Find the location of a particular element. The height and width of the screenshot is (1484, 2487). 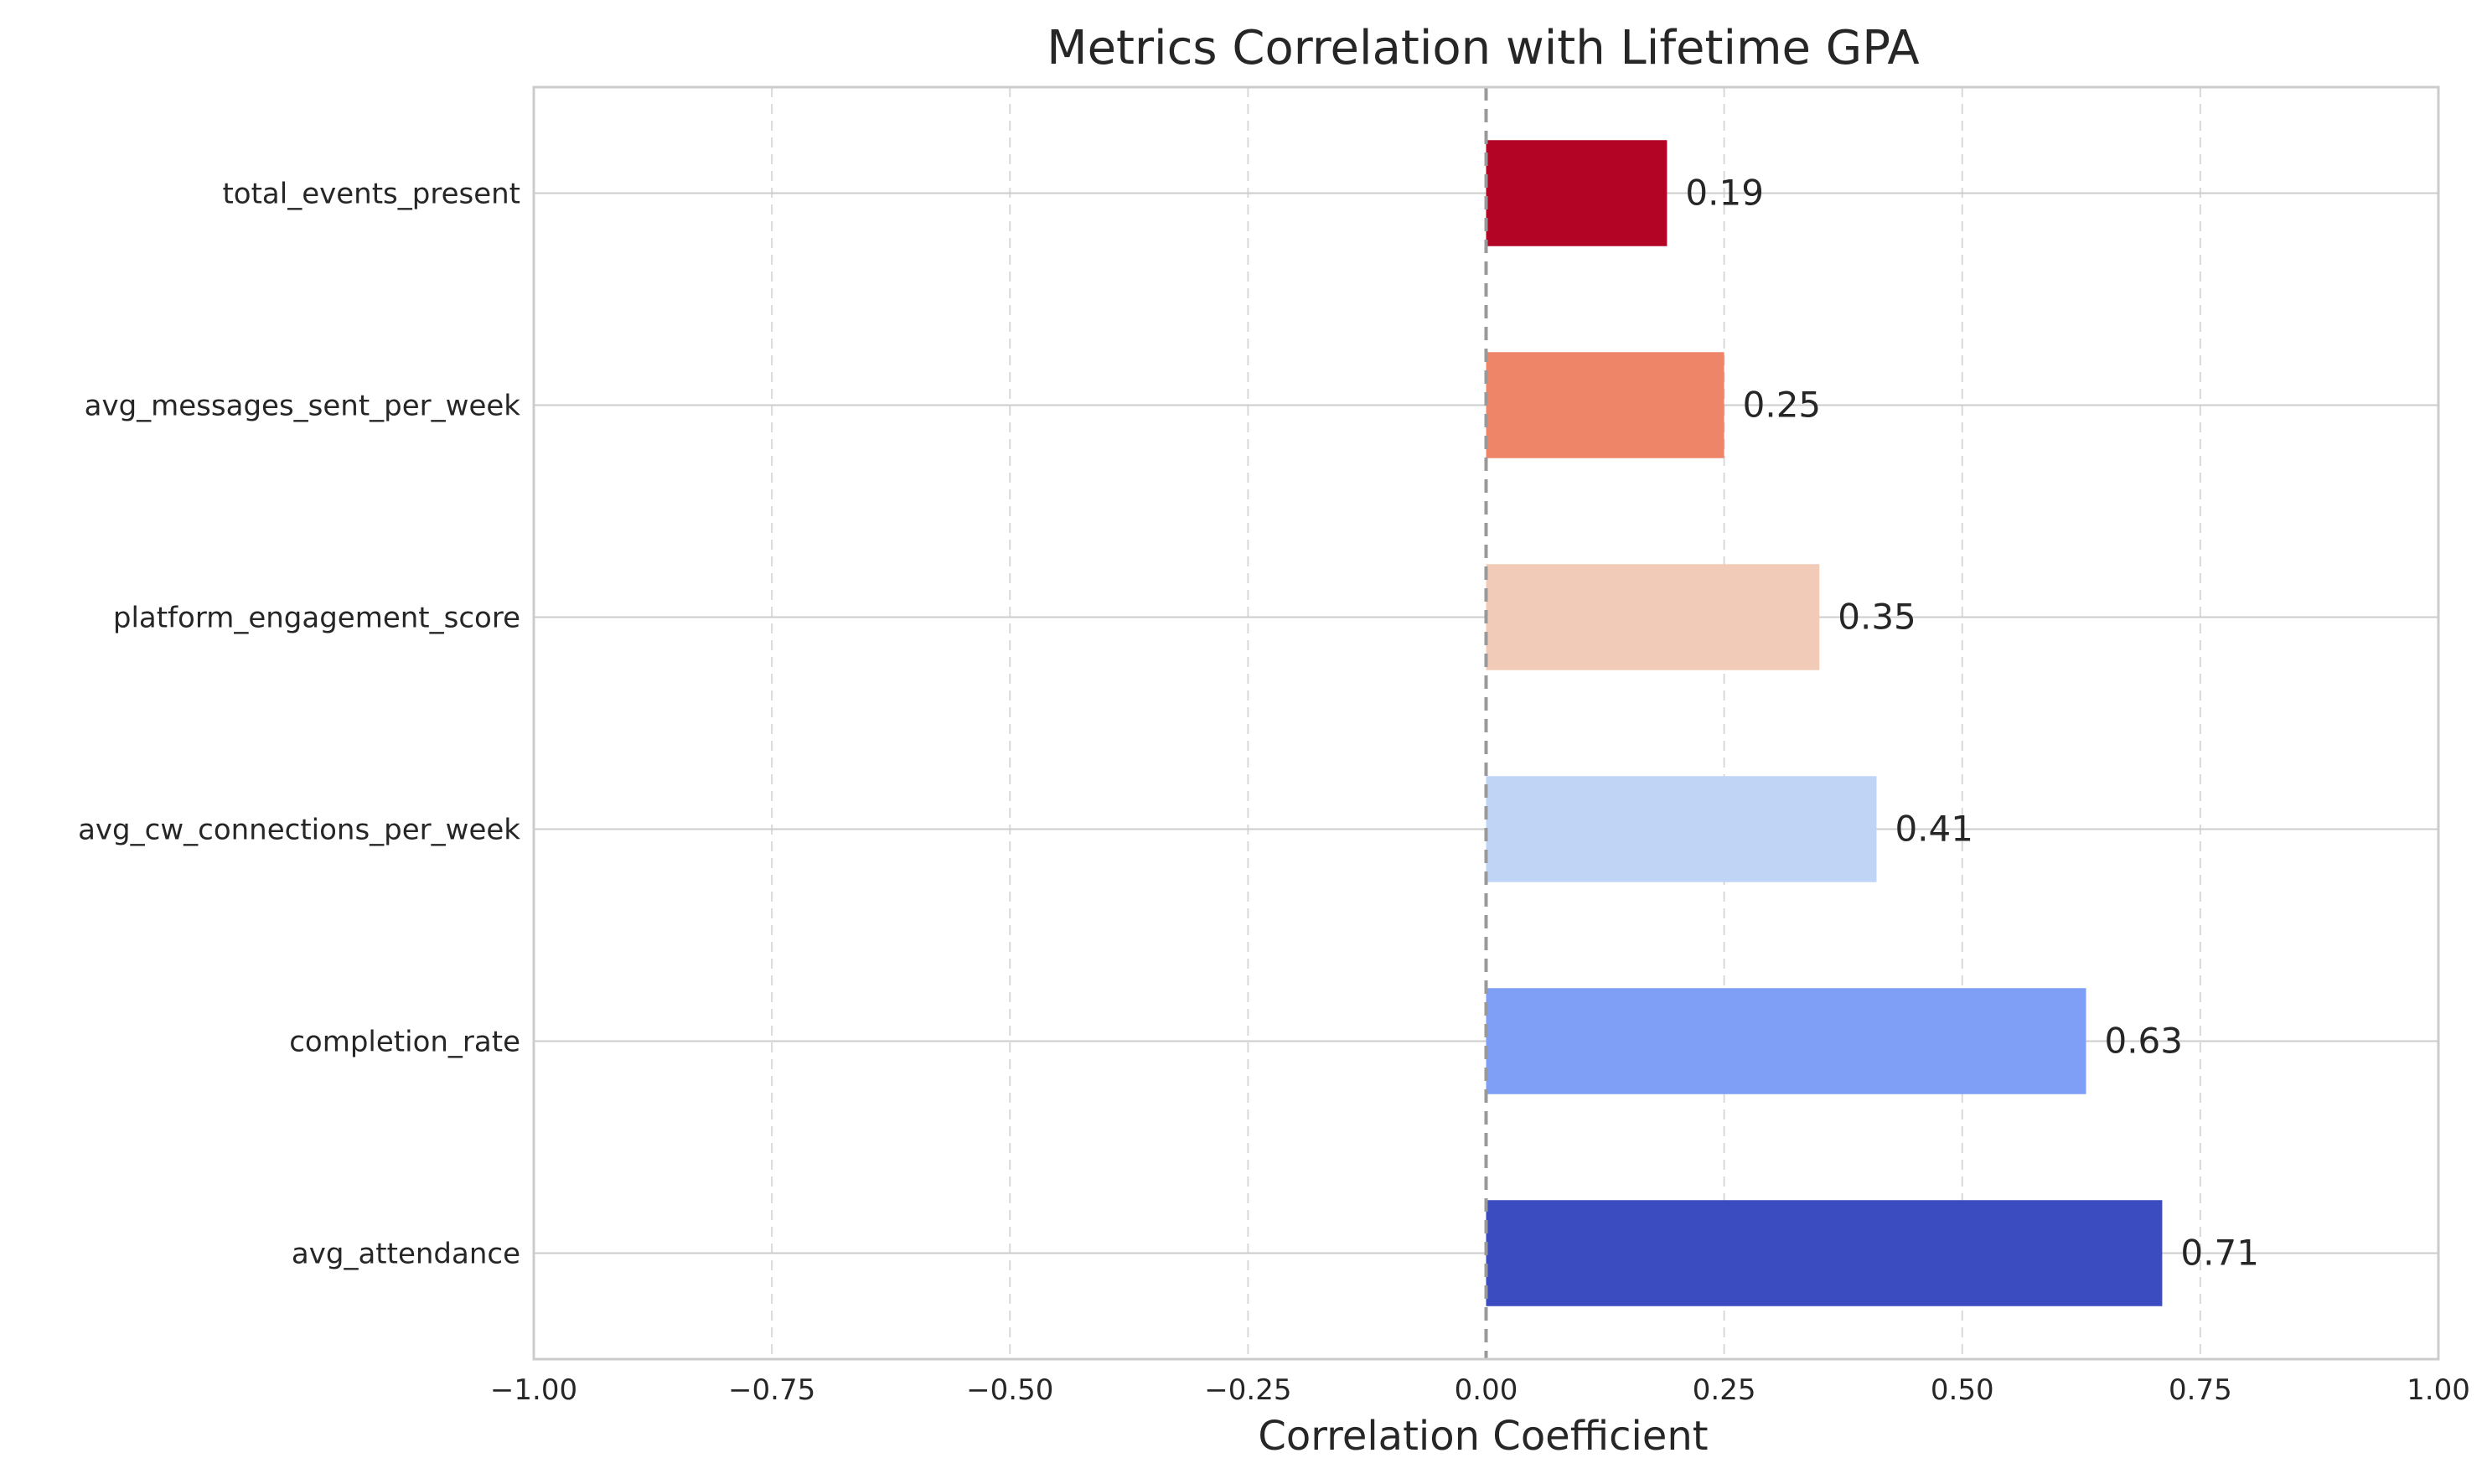

y-tick-label: platform_engagement_score is located at coordinates (316, 619).